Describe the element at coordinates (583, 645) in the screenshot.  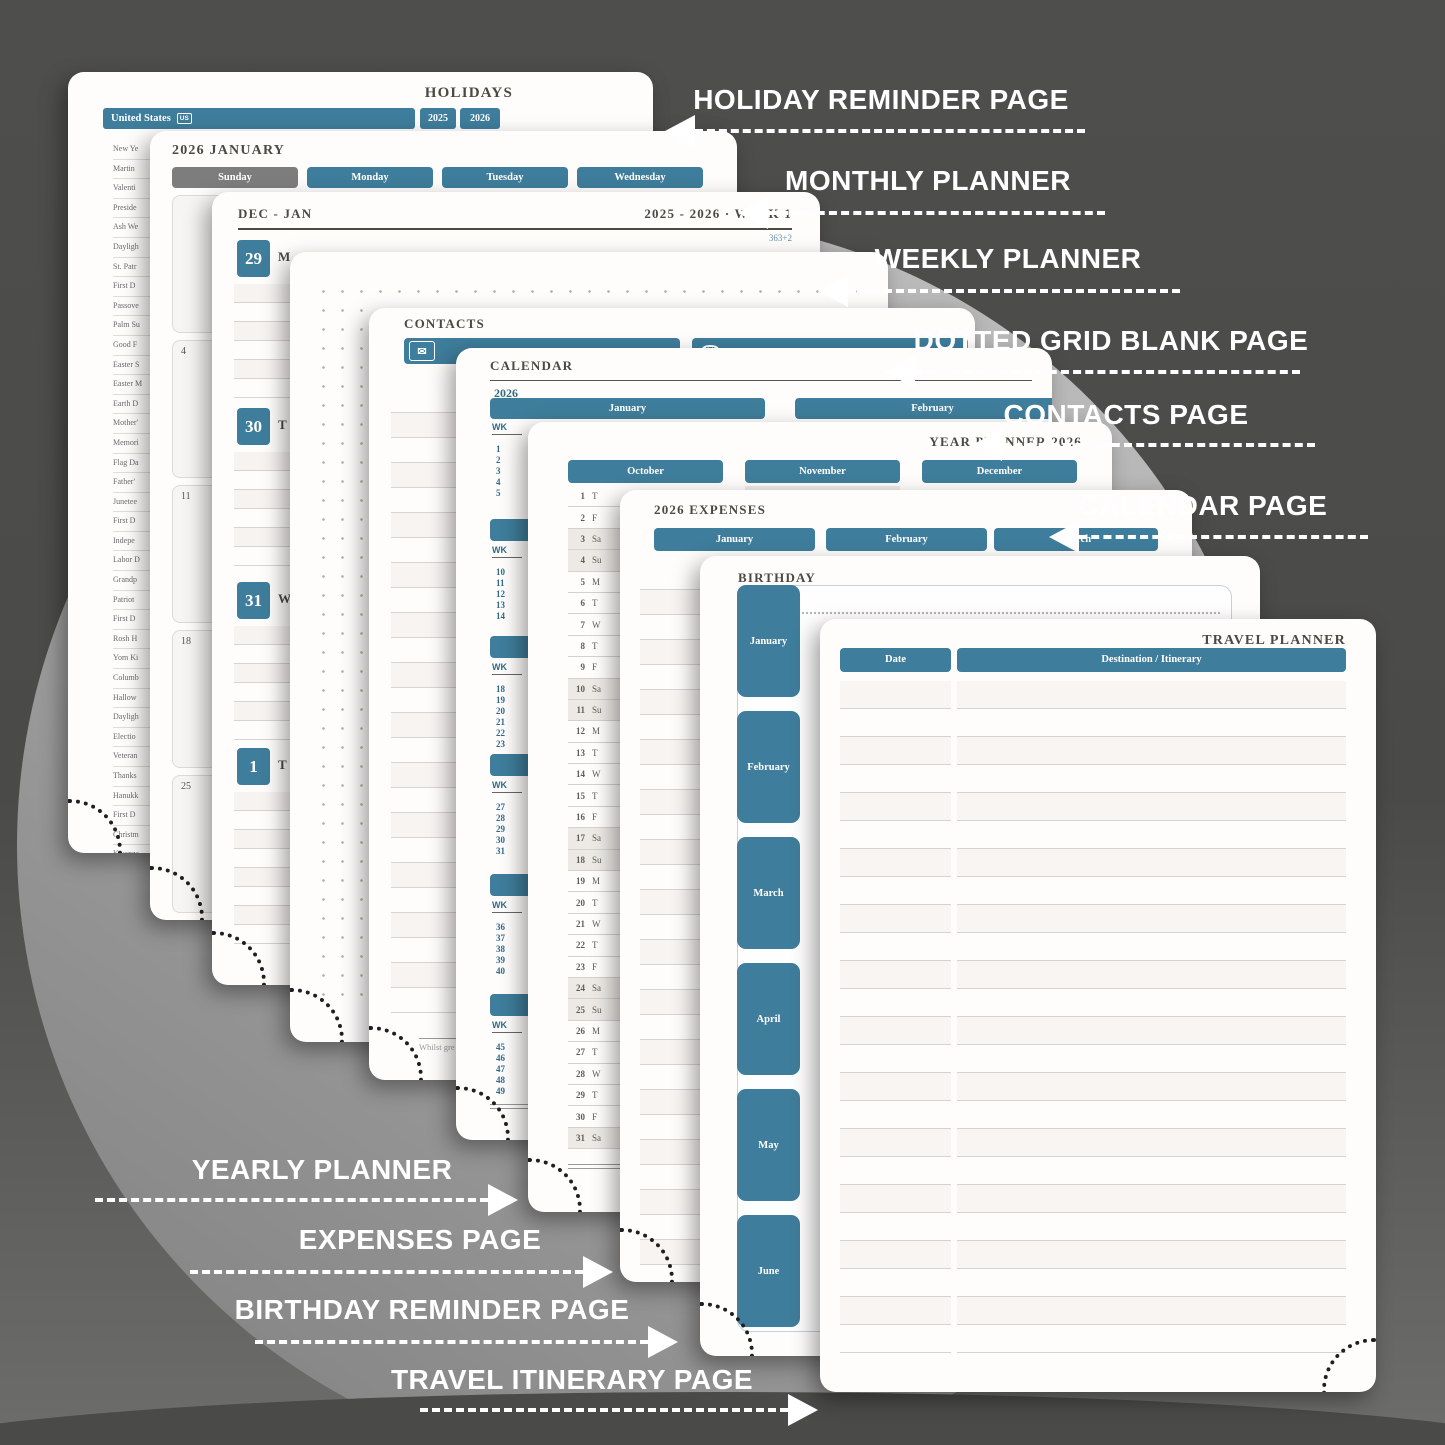
I see `day-number: 8` at that location.